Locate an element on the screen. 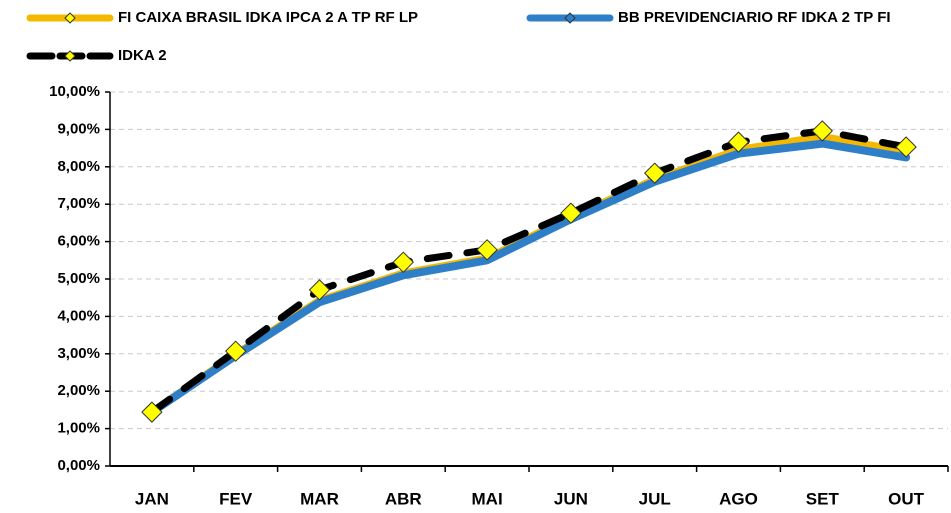 This screenshot has height=513, width=951. x-tick-label: MAI is located at coordinates (487, 498).